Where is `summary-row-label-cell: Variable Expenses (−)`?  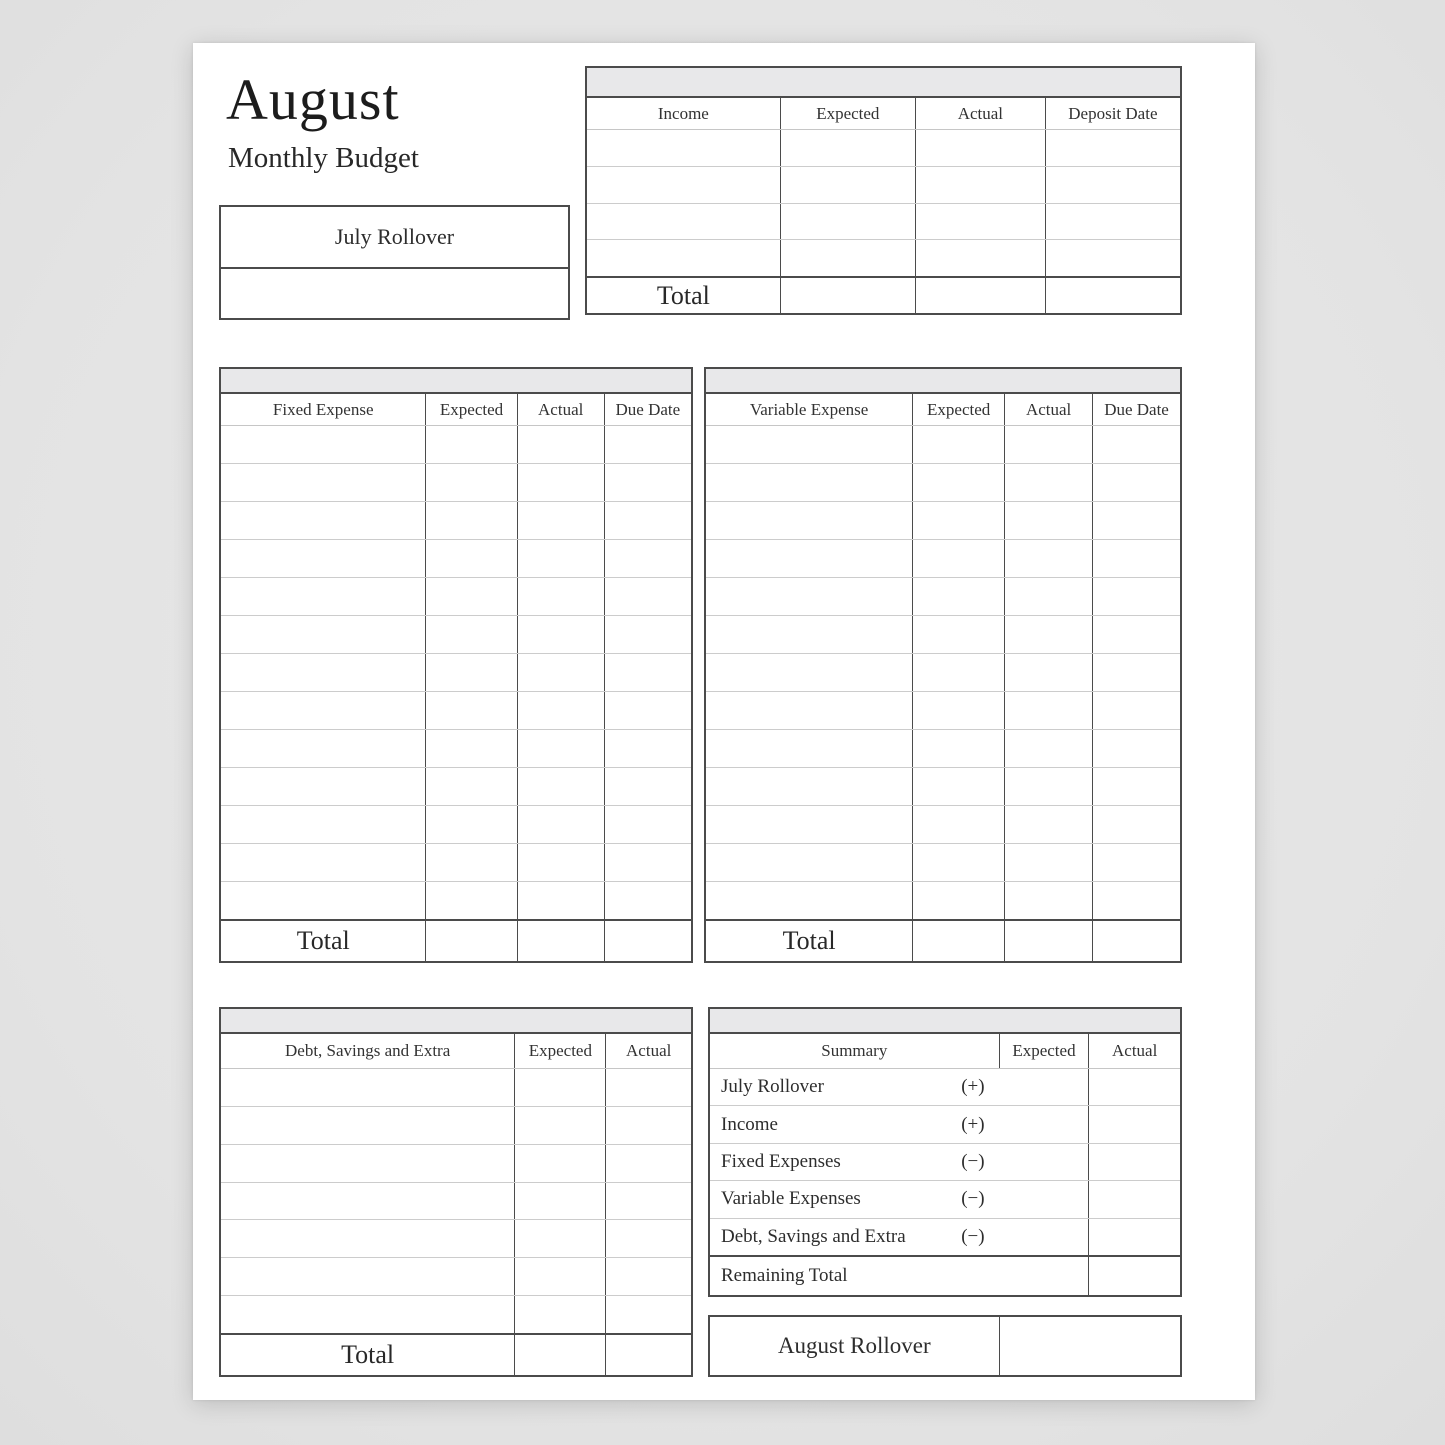 summary-row-label-cell: Variable Expenses (−) is located at coordinates (854, 1199).